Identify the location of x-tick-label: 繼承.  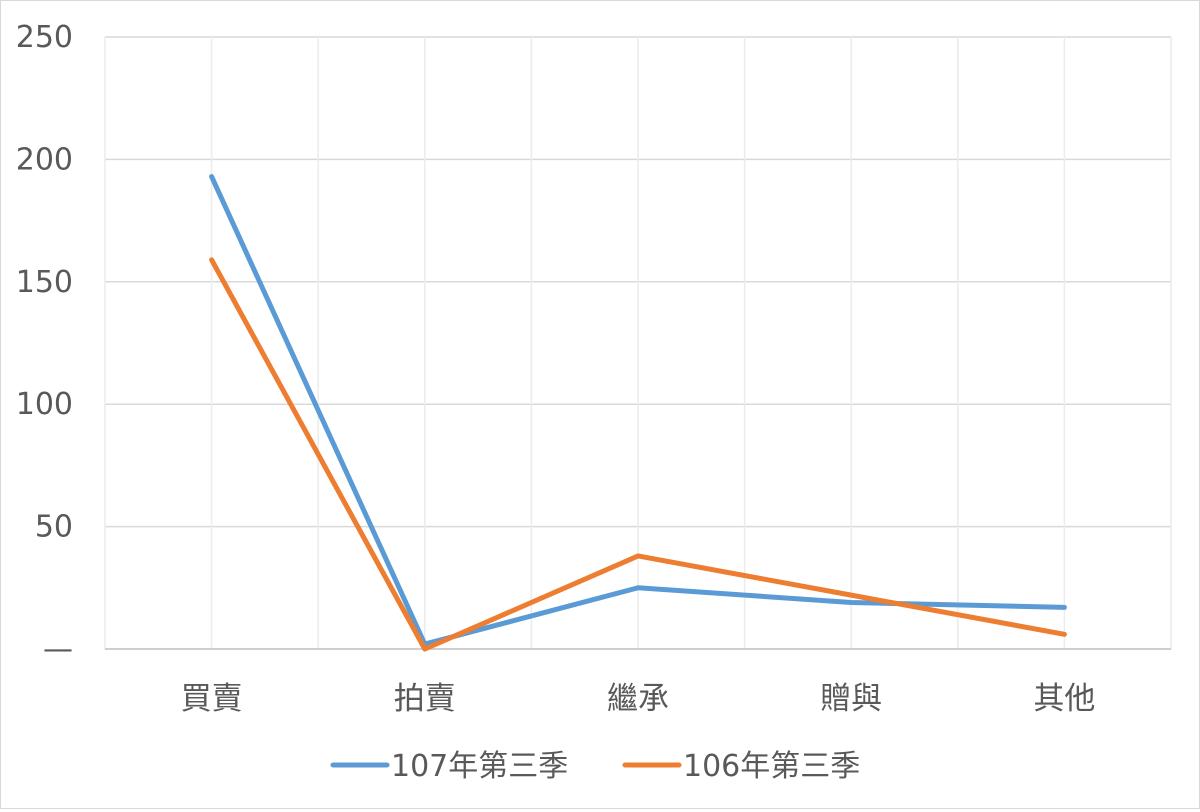
(638, 699).